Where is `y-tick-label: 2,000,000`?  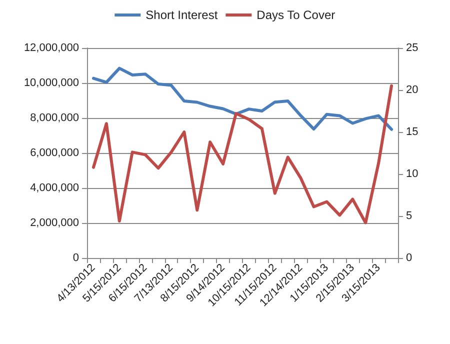 y-tick-label: 2,000,000 is located at coordinates (54, 223).